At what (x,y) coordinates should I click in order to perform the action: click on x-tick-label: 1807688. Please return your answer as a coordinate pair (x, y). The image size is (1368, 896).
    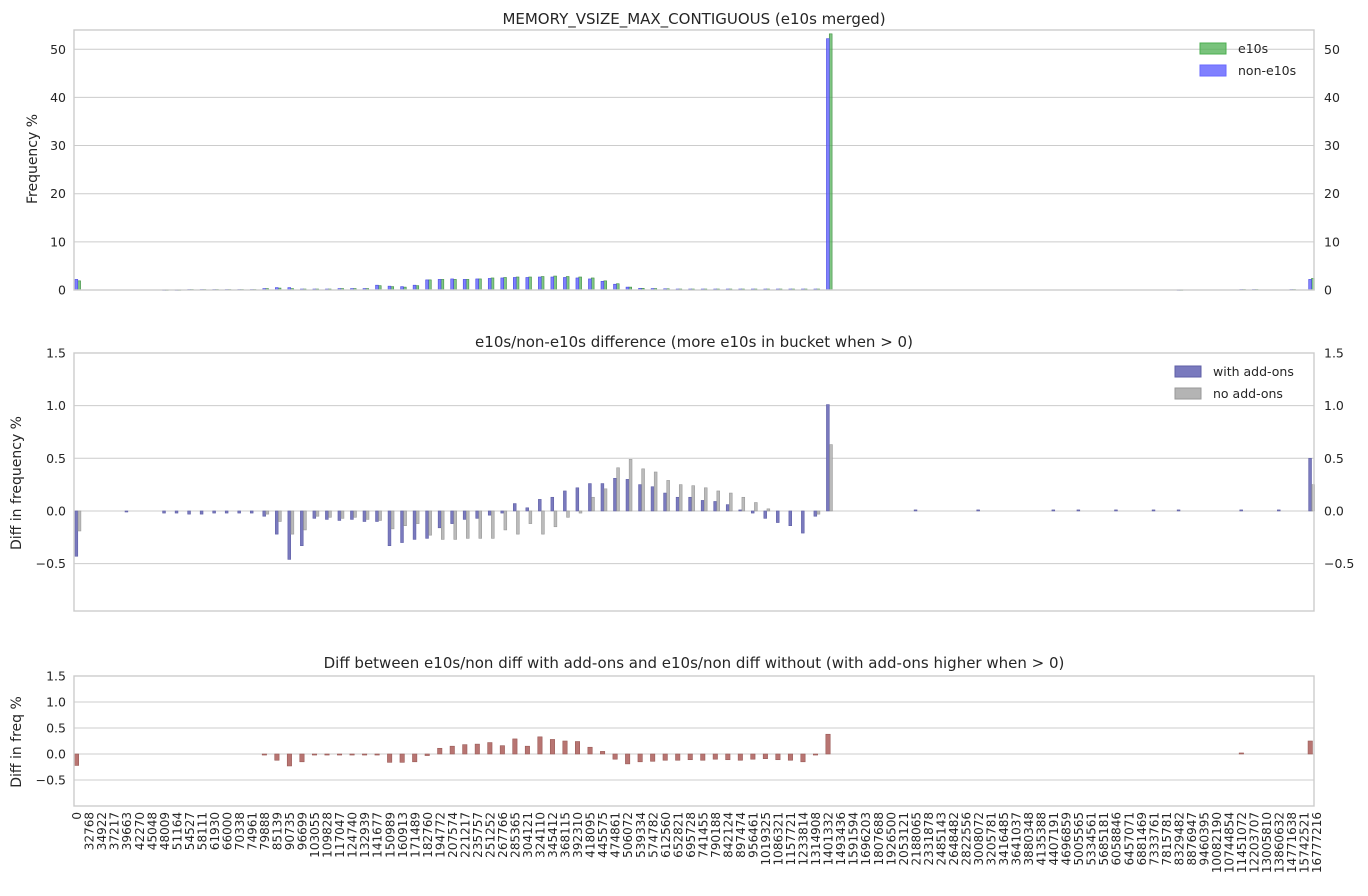
    Looking at the image, I should click on (879, 838).